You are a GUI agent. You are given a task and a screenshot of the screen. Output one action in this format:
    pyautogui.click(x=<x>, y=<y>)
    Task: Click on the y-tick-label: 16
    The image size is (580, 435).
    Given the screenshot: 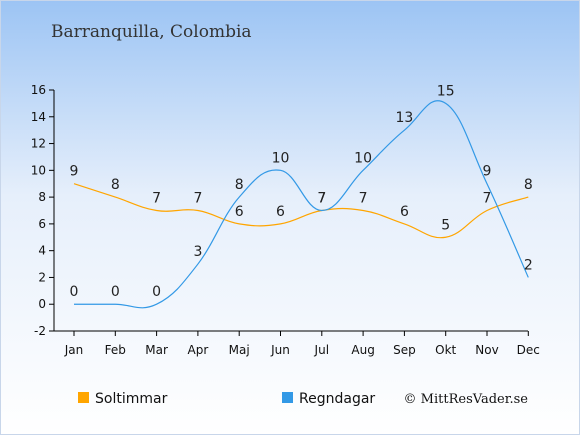 What is the action you would take?
    pyautogui.click(x=38, y=90)
    